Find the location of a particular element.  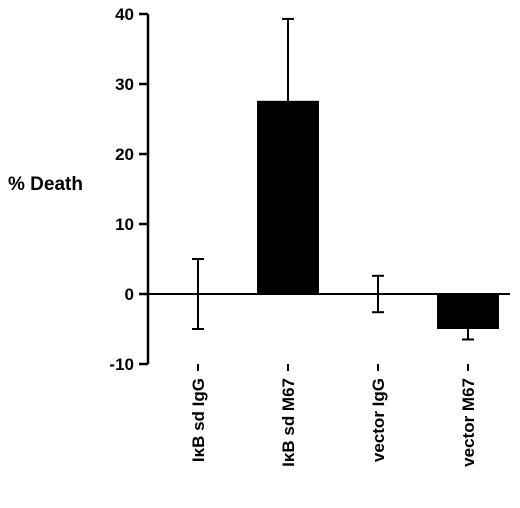

y-tick-label: 20 is located at coordinates (124, 154).